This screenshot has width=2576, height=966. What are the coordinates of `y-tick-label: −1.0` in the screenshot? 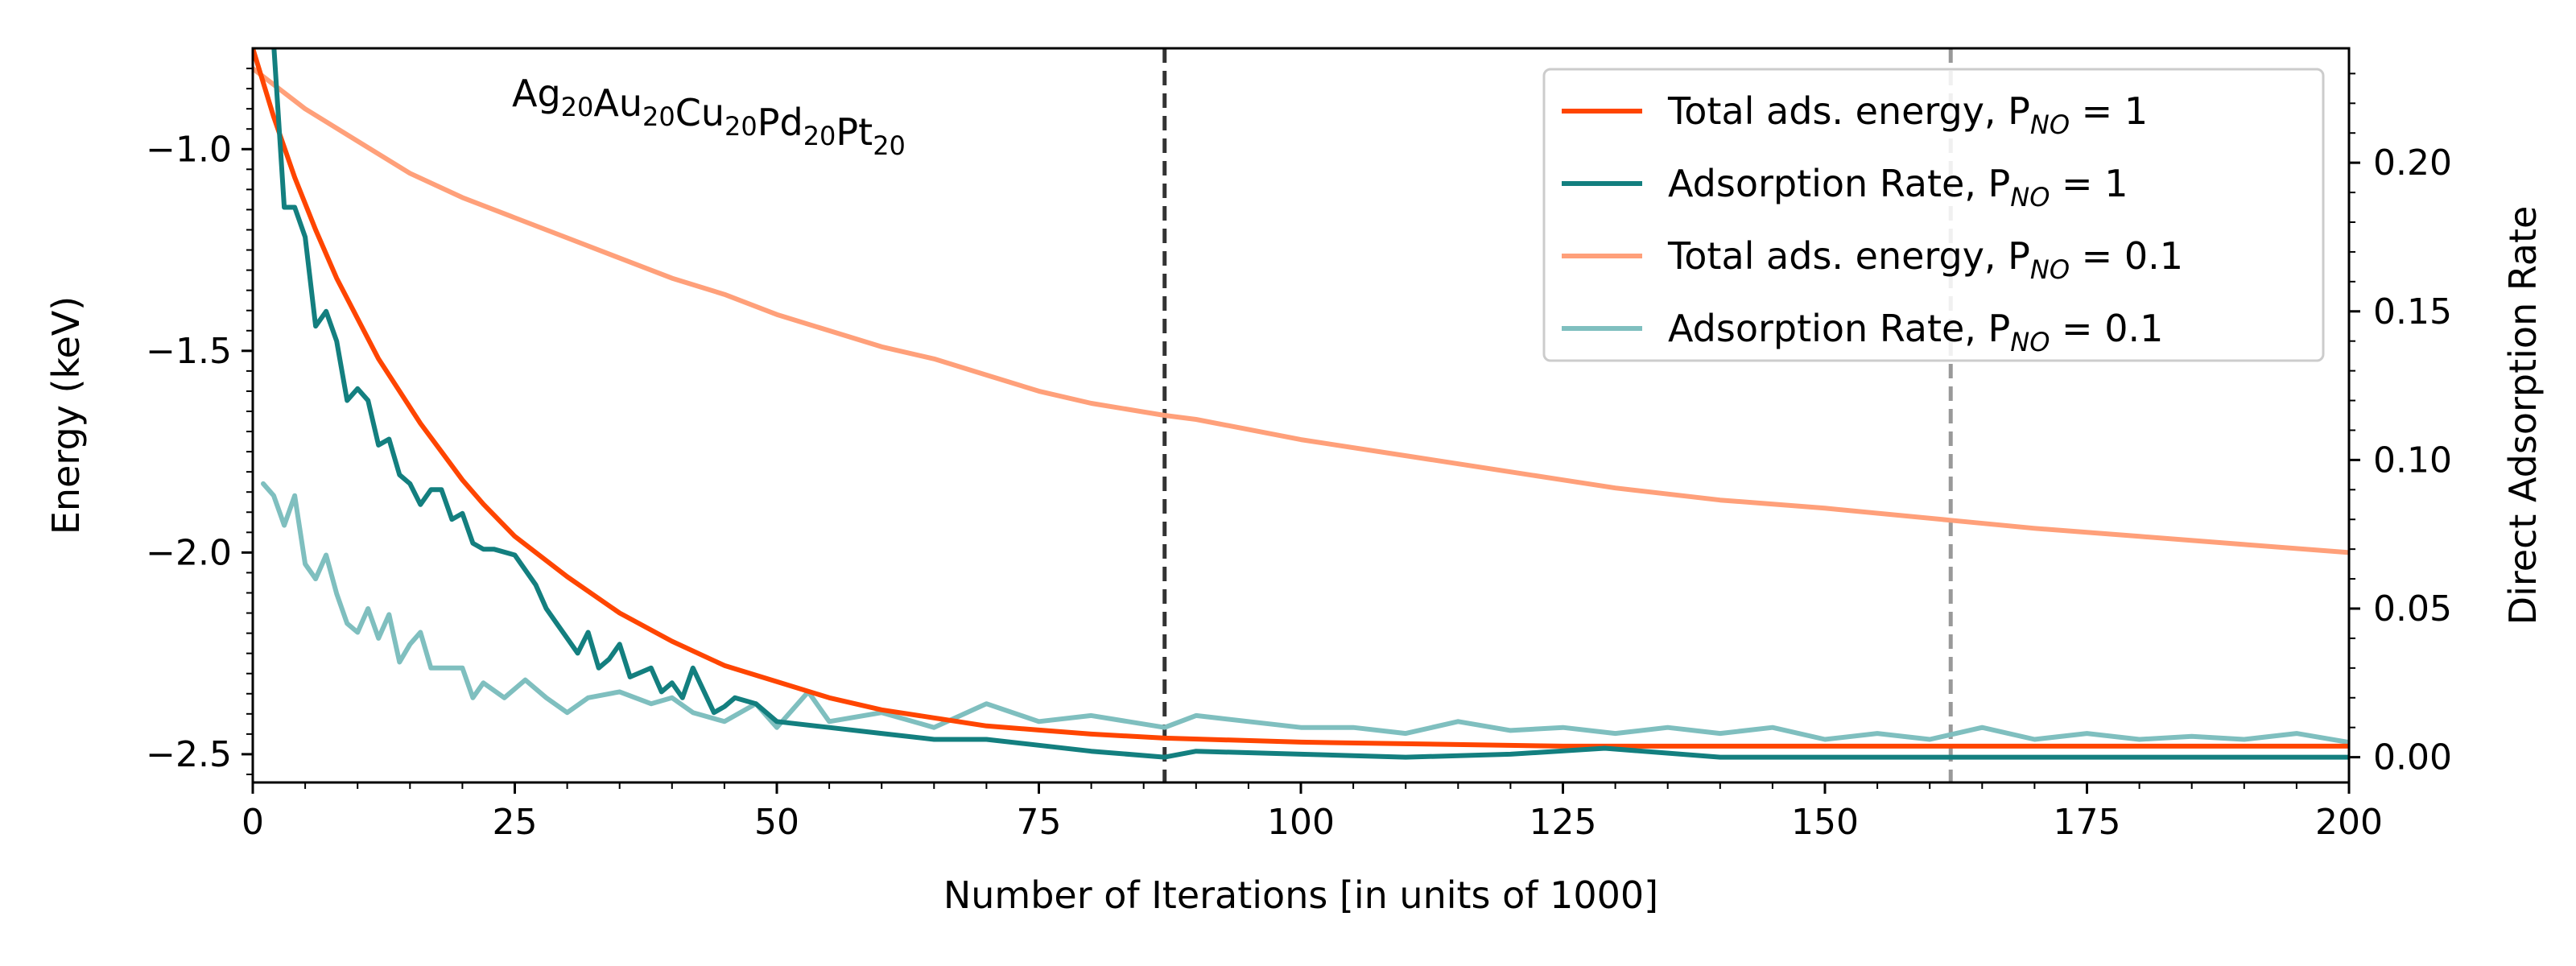 It's located at (189, 149).